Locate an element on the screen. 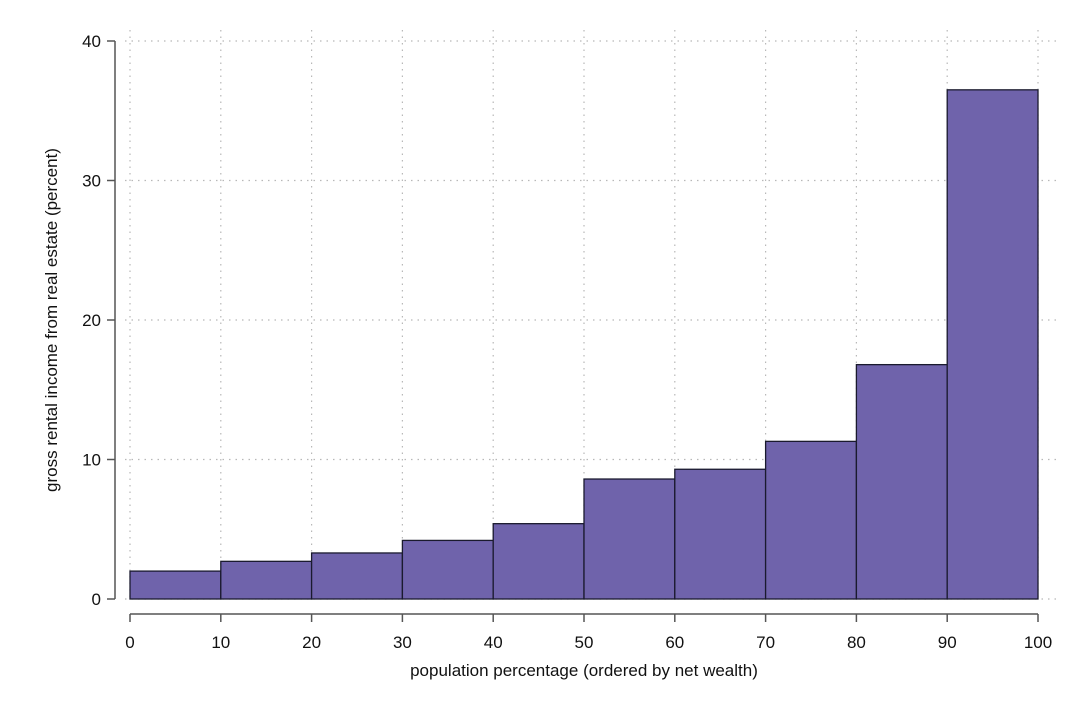 This screenshot has width=1080, height=720. y-tick-labels: 0 10 20 30 40 is located at coordinates (91, 320).